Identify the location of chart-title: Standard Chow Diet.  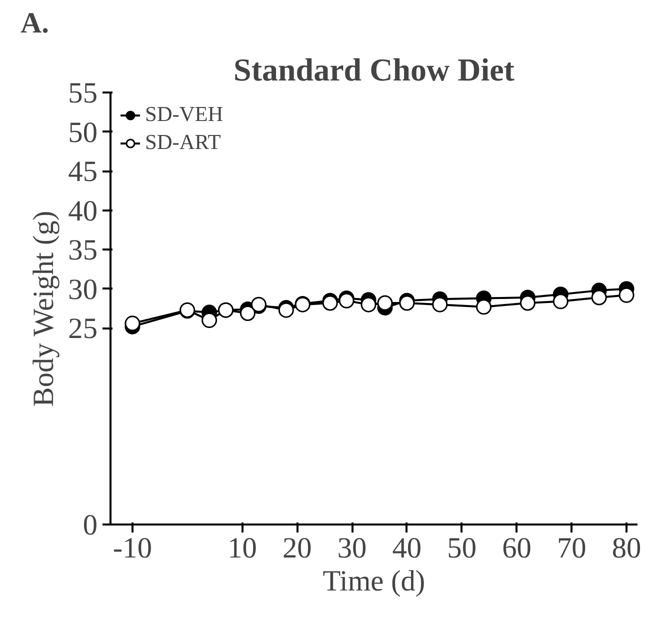
(374, 70).